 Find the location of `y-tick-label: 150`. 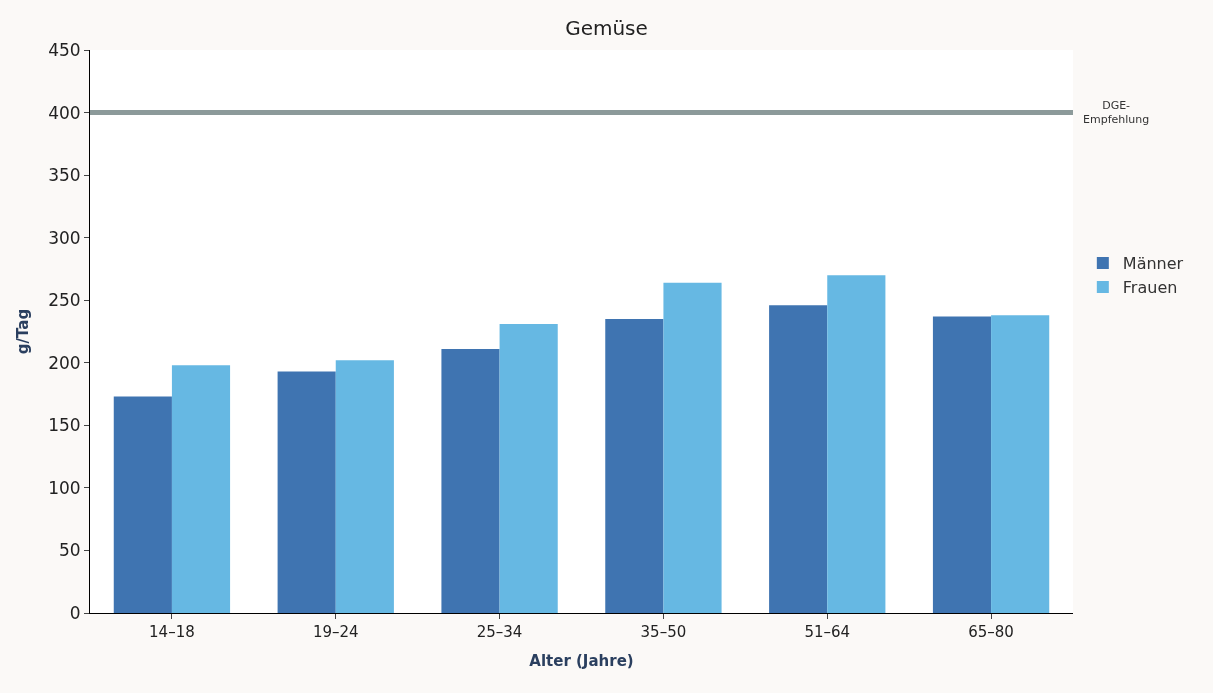

y-tick-label: 150 is located at coordinates (64, 425).